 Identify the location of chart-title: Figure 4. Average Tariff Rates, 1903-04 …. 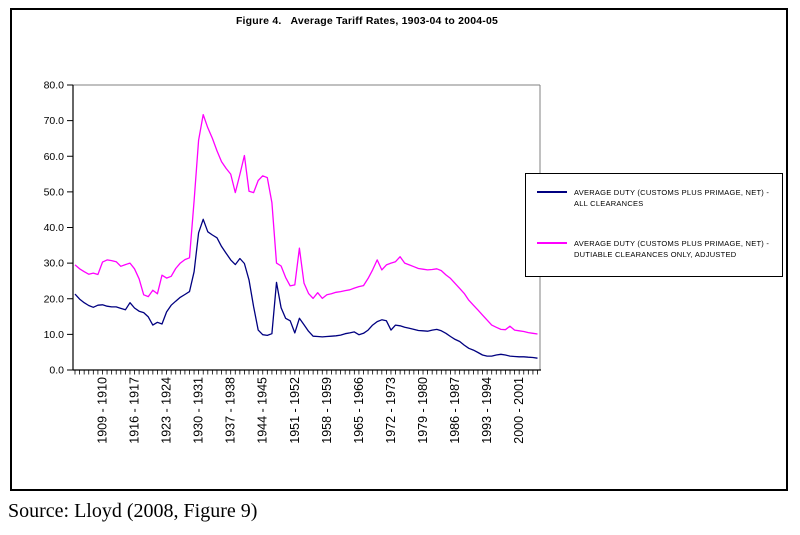
(367, 21).